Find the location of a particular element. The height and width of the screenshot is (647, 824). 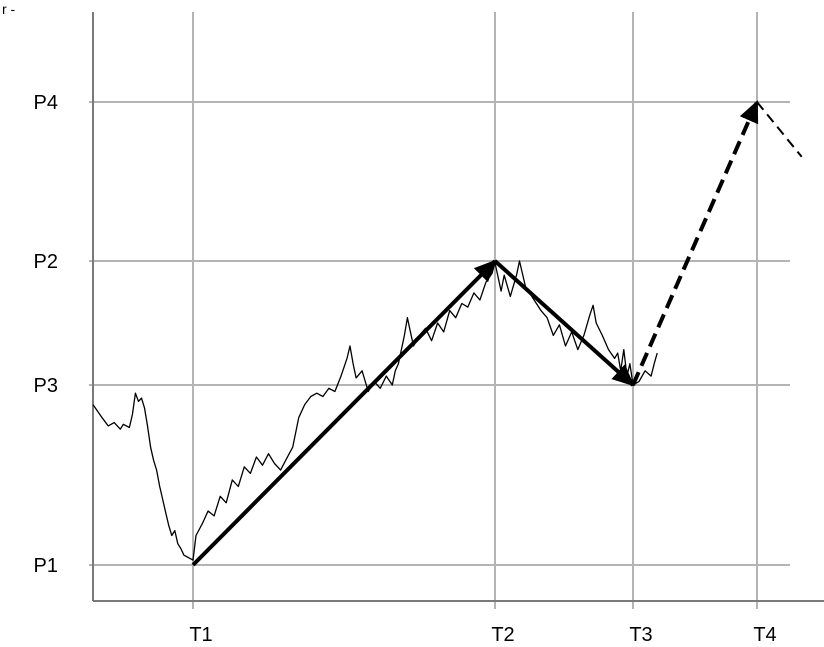

y-tick-label-p1: P1 is located at coordinates (46, 566).